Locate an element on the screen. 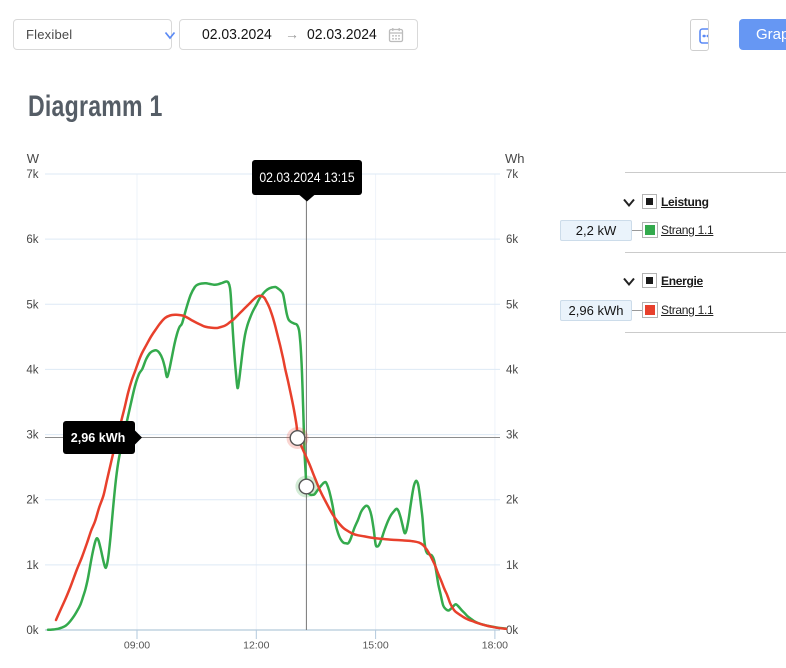  svg-text: 15:00 is located at coordinates (375, 646).